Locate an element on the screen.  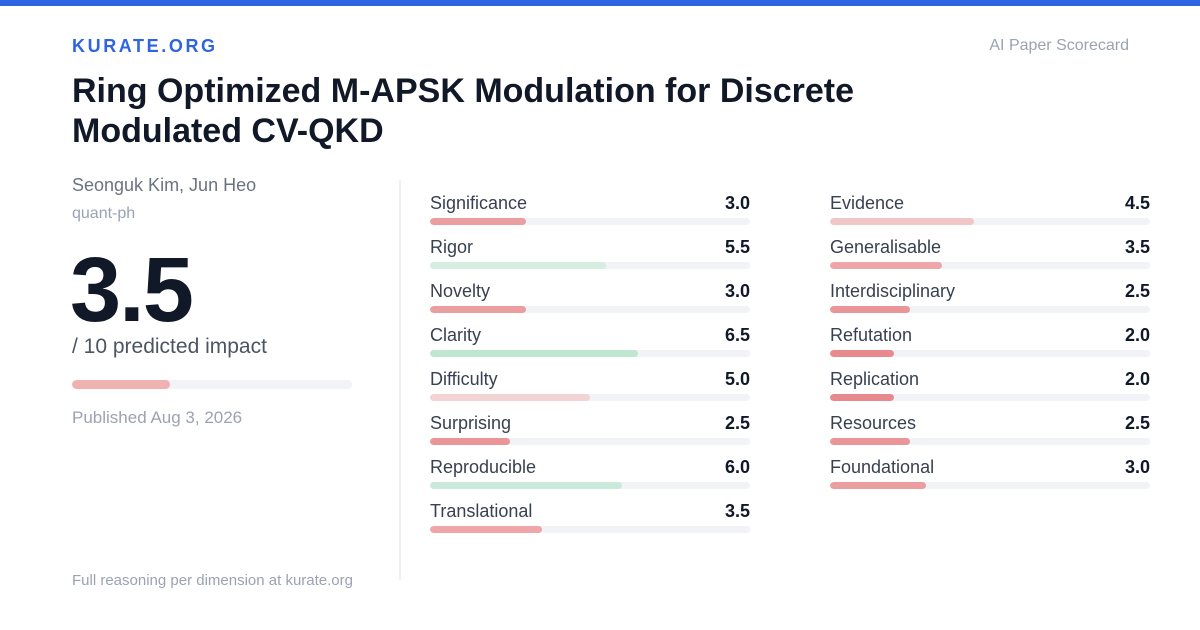
metric-name: Refutation is located at coordinates (871, 335).